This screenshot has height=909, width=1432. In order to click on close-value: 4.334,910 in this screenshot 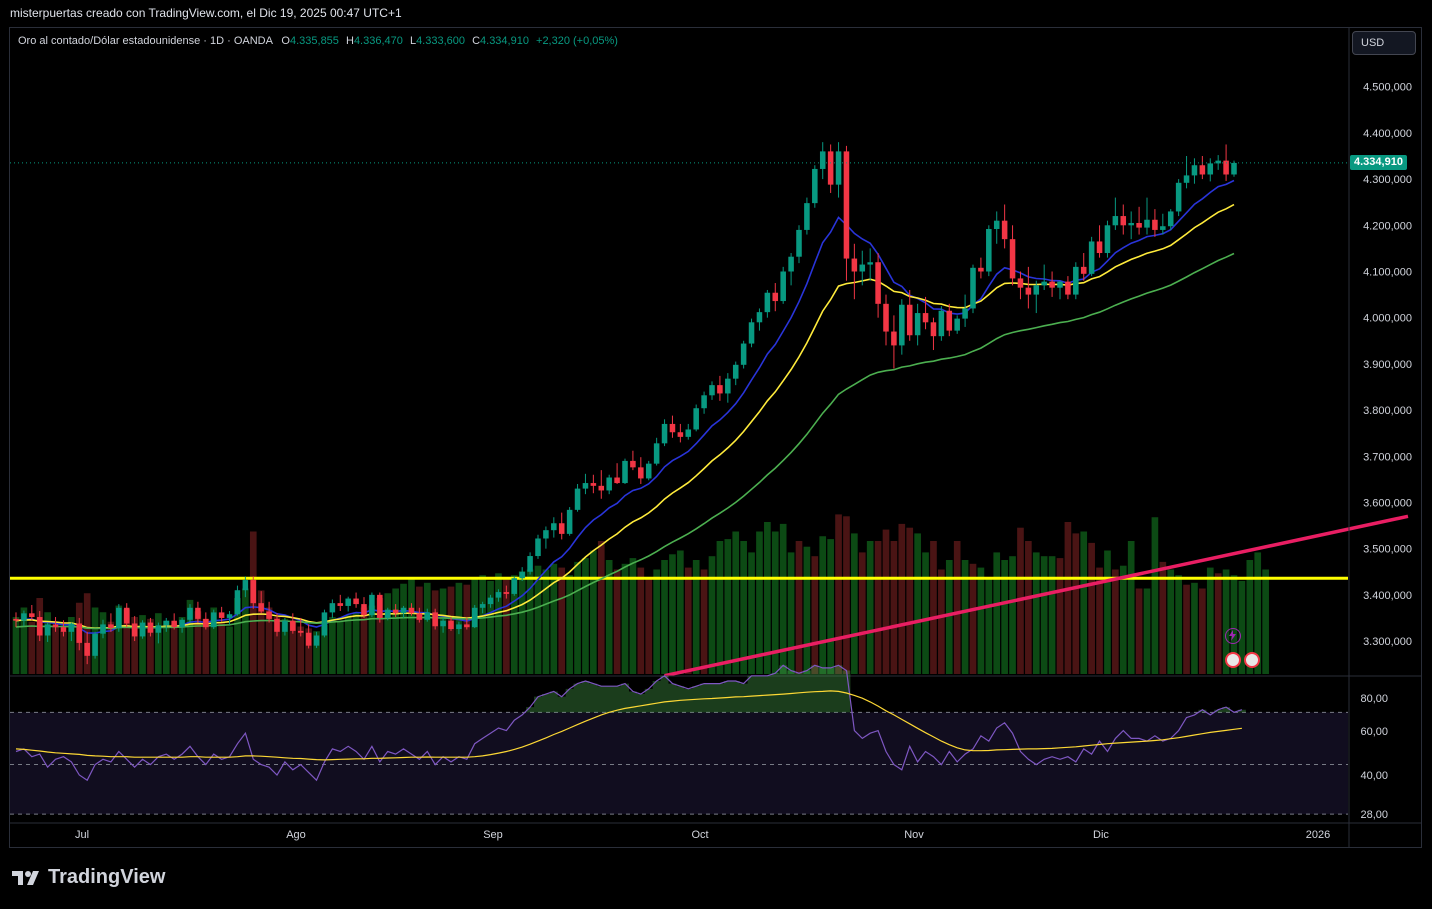, I will do `click(504, 41)`.